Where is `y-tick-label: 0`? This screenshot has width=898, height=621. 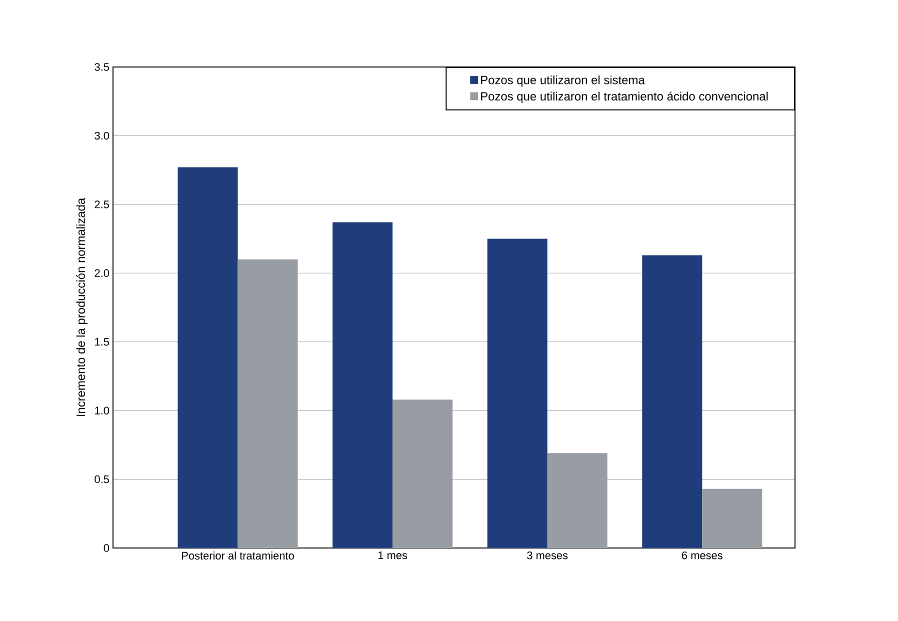 y-tick-label: 0 is located at coordinates (107, 548).